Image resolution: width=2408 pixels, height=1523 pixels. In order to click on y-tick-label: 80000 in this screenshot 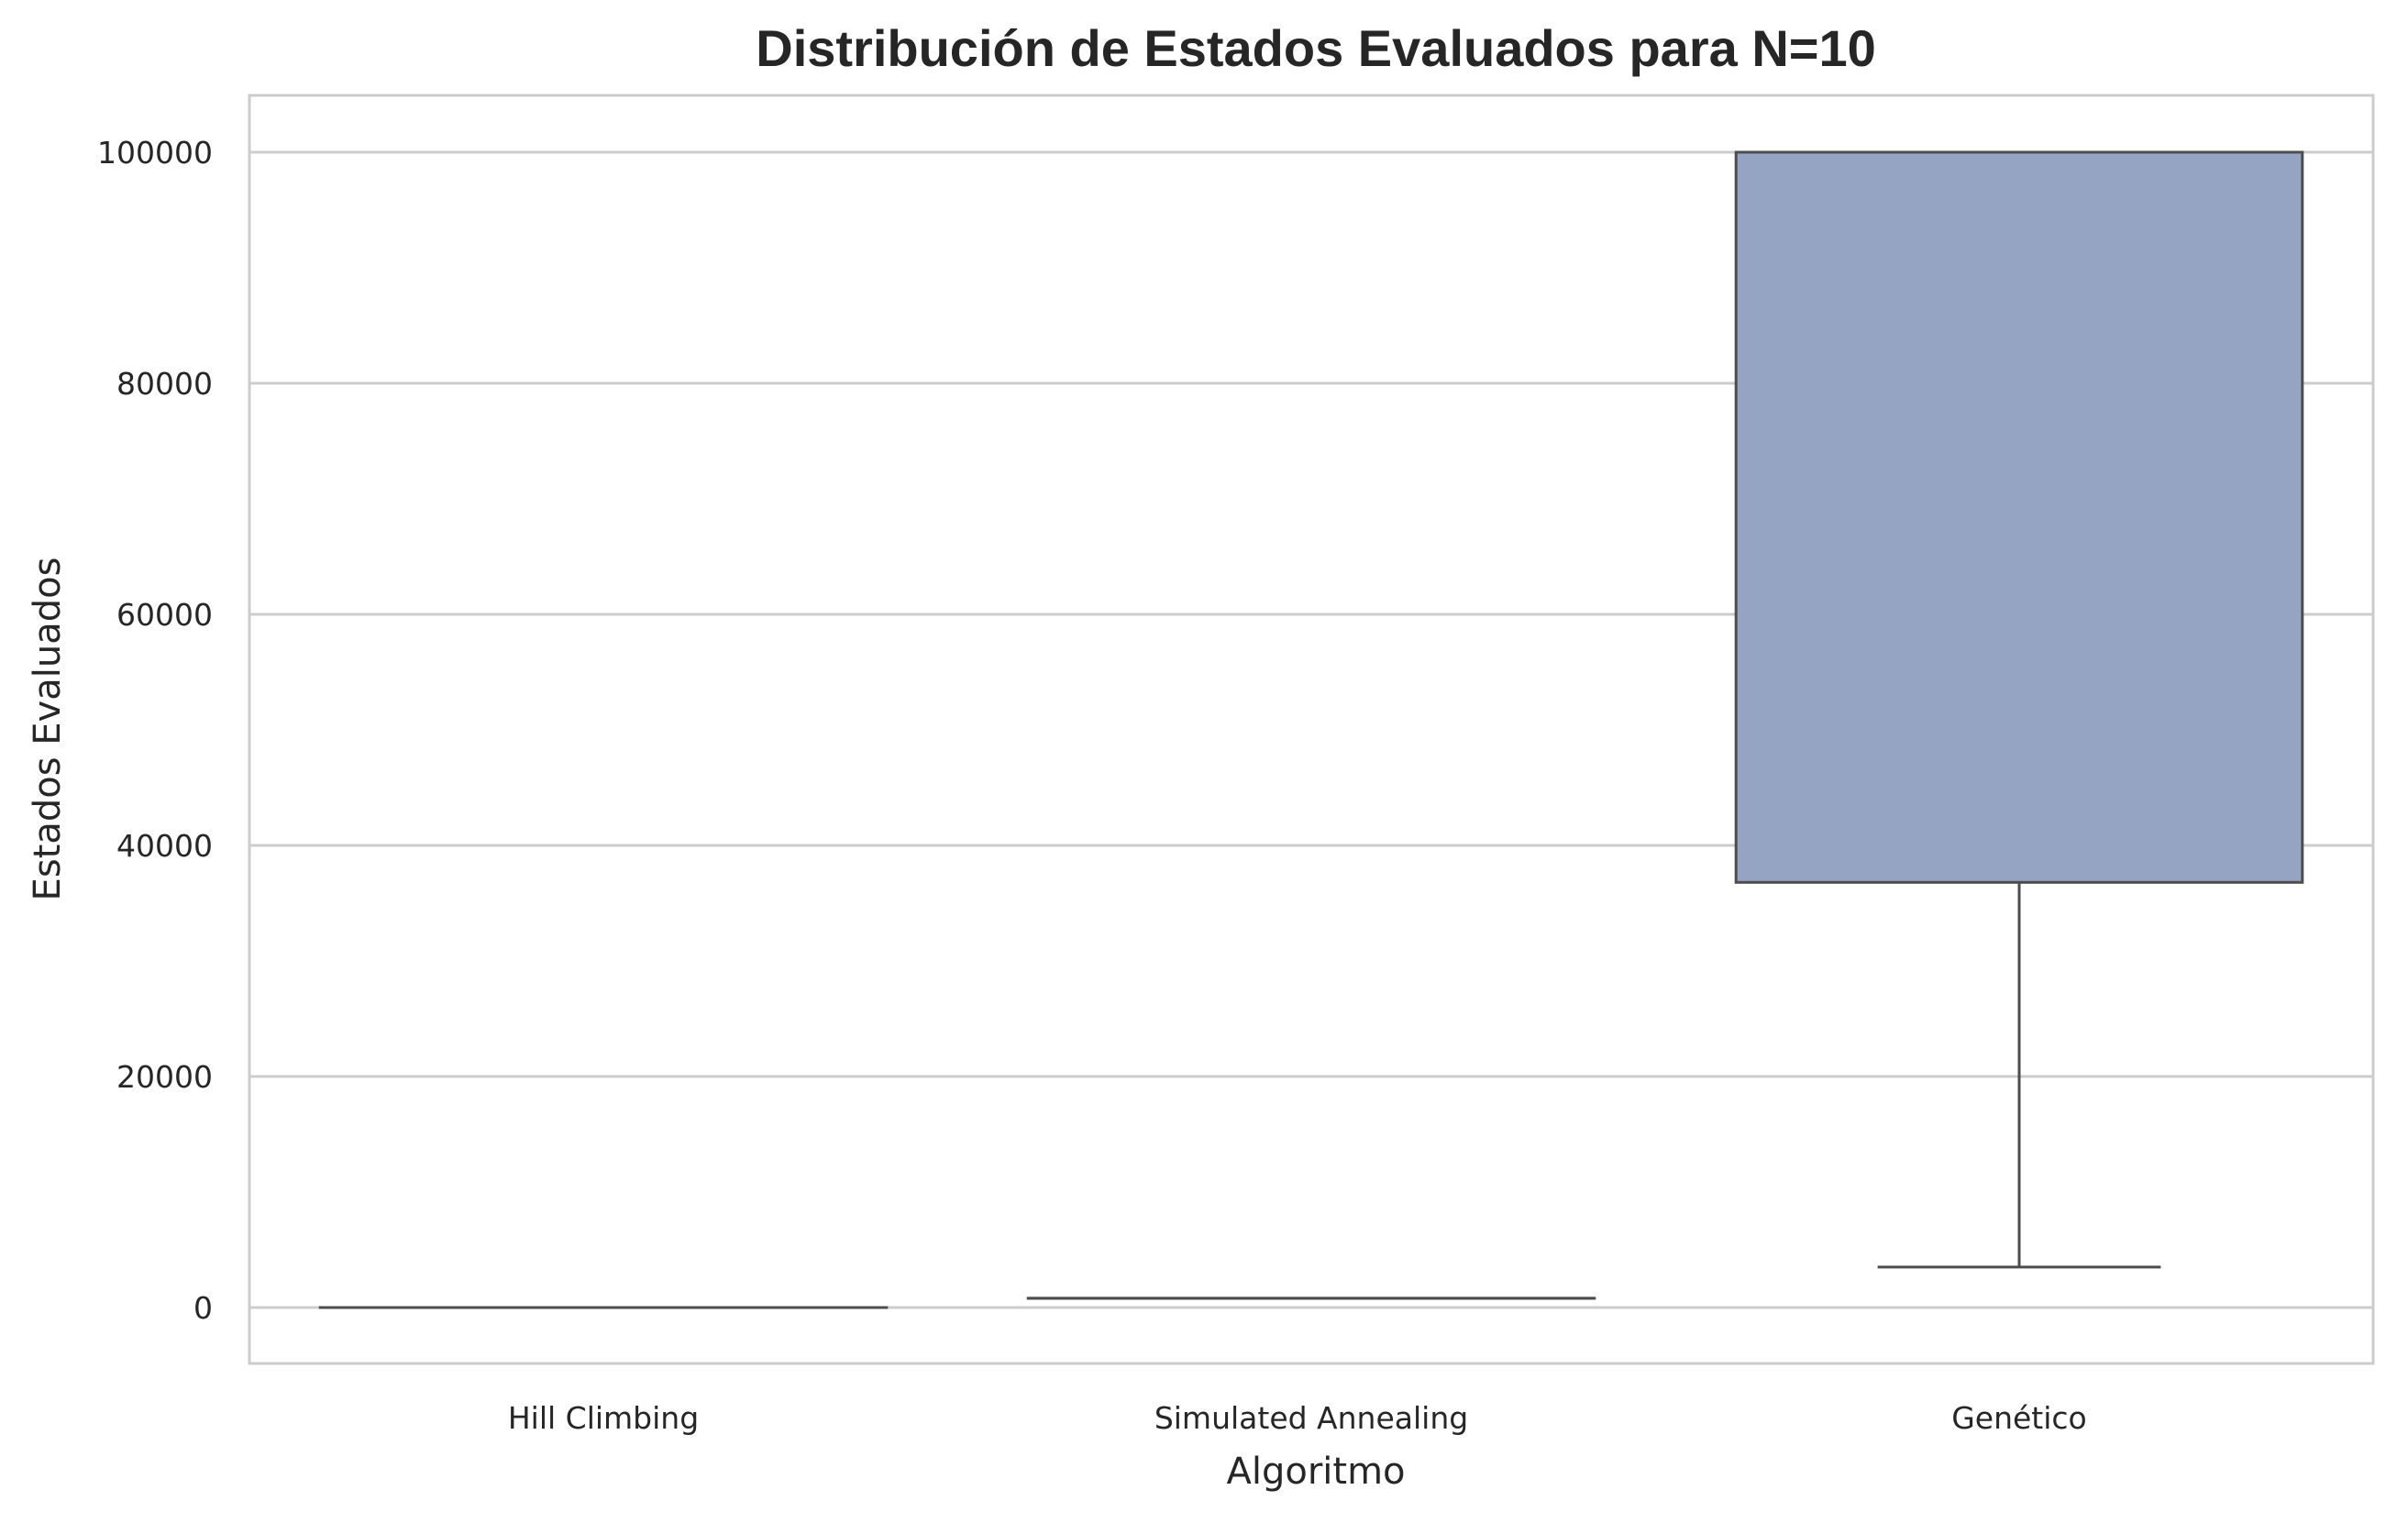, I will do `click(165, 384)`.